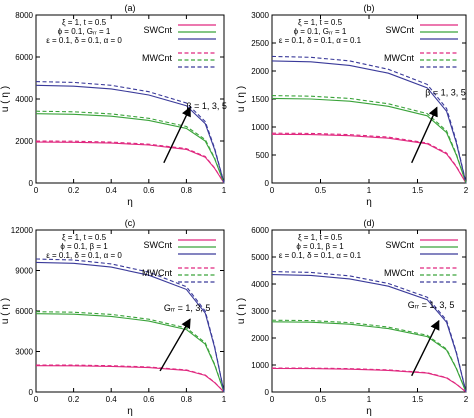 This screenshot has height=418, width=474. What do you see at coordinates (260, 99) in the screenshot?
I see `y-tick-label: 1500` at bounding box center [260, 99].